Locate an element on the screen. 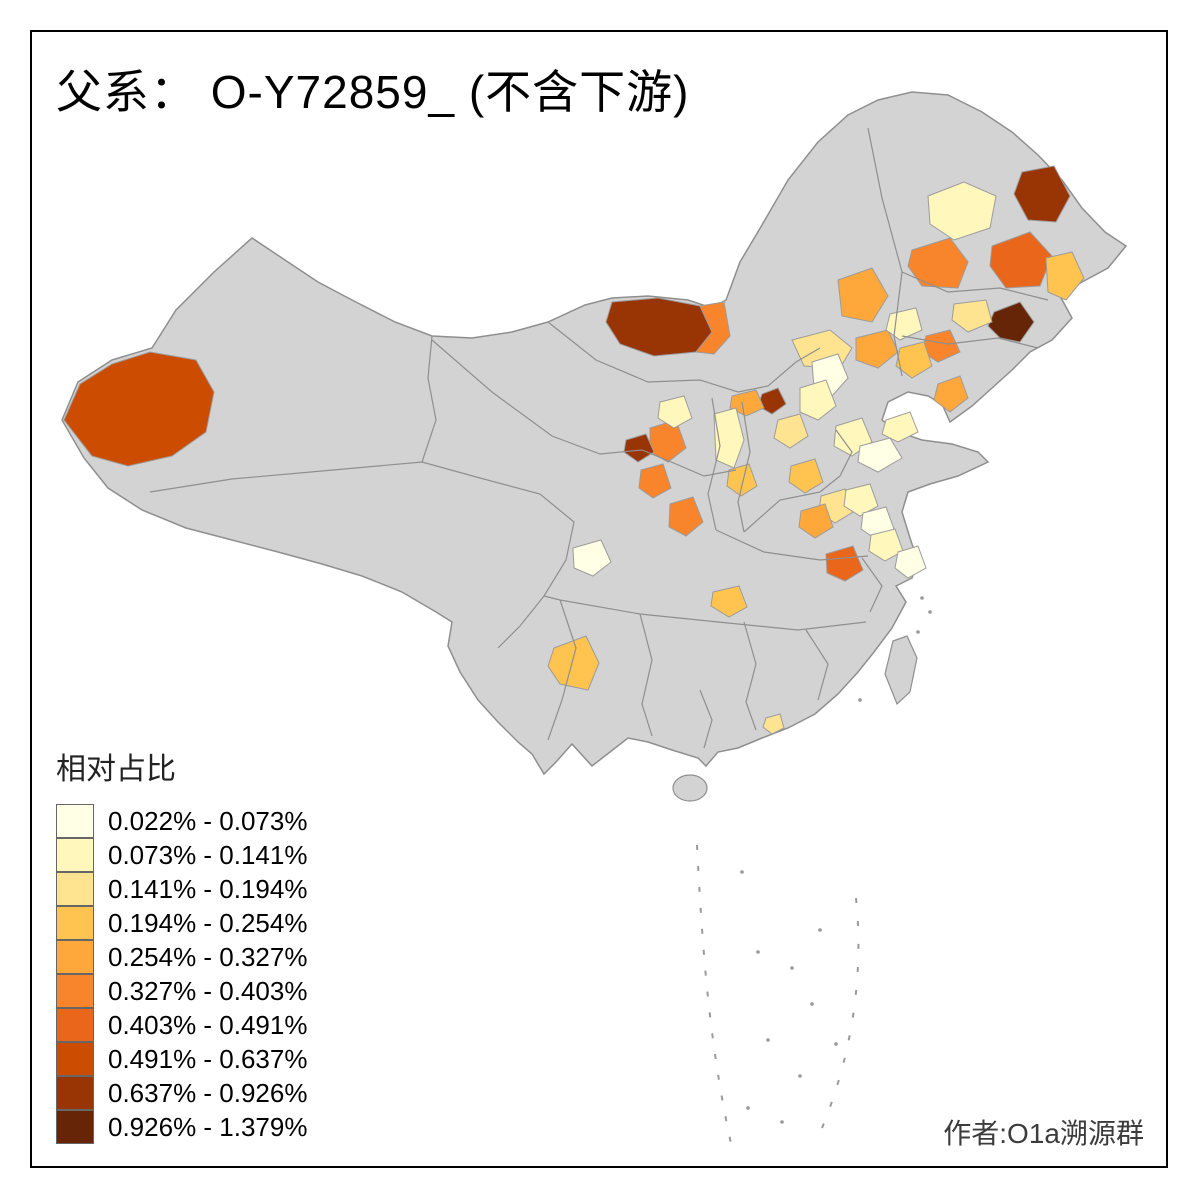 Image resolution: width=1200 pixels, height=1200 pixels. taiwan-island is located at coordinates (901, 670).